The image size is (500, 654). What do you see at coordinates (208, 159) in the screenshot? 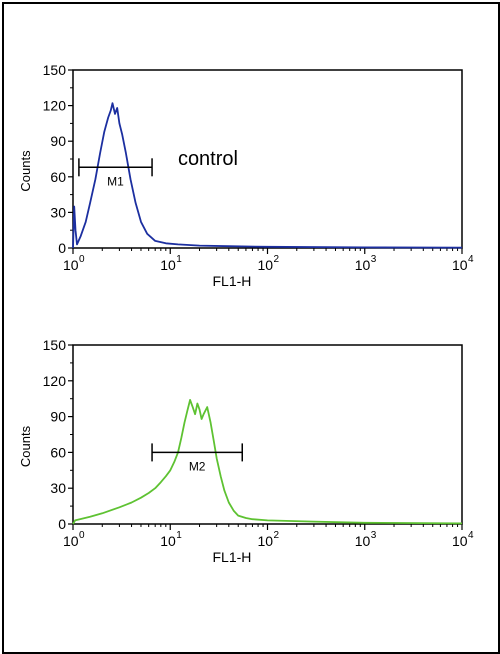
I see `annotation-control: control` at bounding box center [208, 159].